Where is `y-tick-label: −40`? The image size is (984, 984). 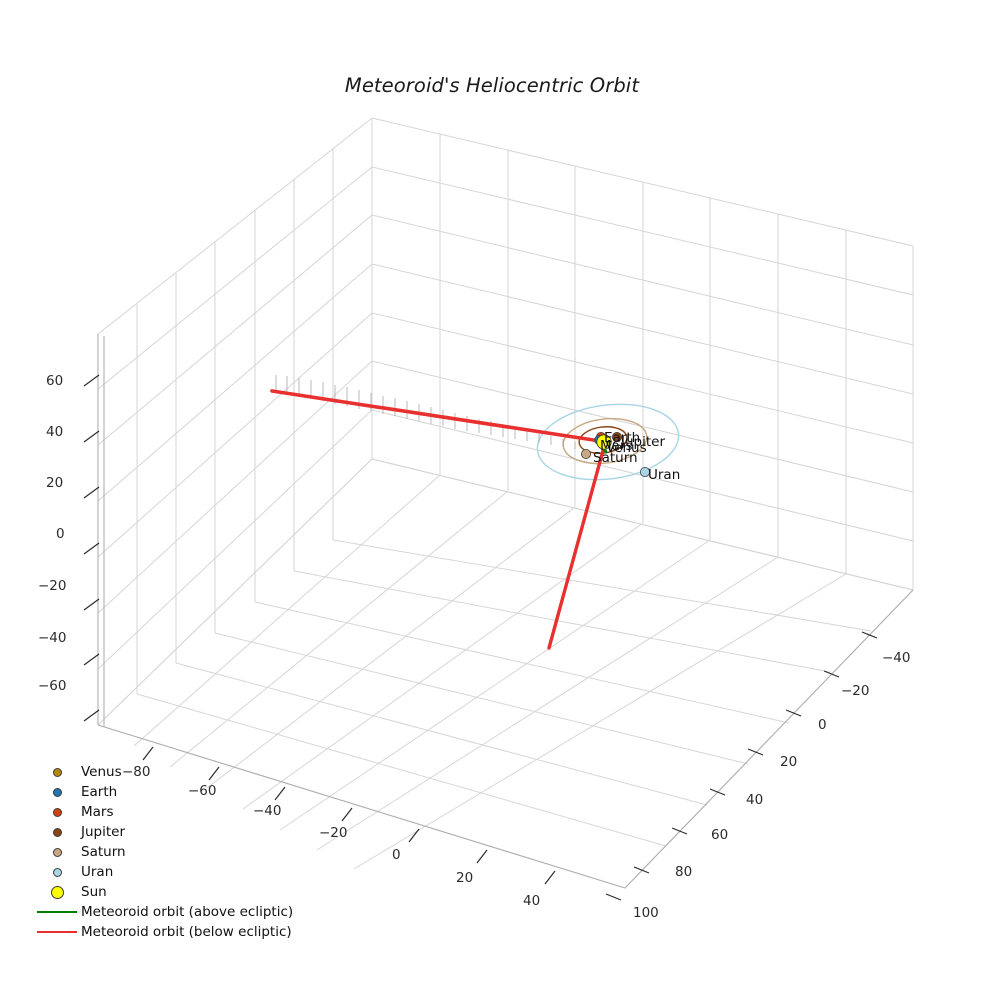
y-tick-label: −40 is located at coordinates (896, 658).